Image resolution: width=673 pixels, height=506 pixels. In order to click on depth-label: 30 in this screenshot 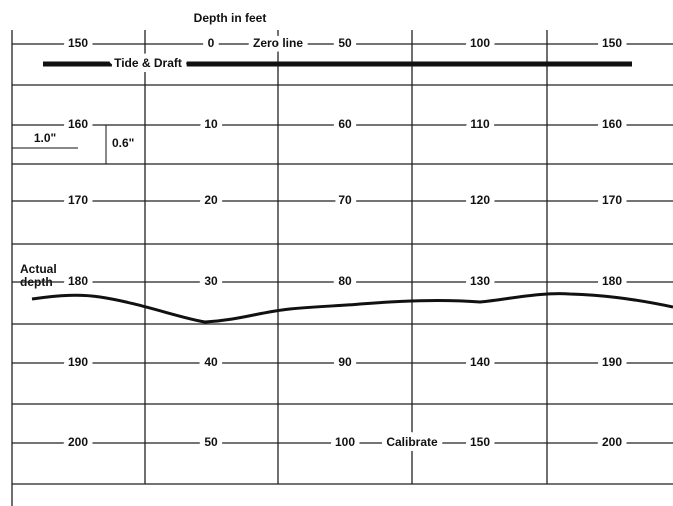, I will do `click(211, 281)`.